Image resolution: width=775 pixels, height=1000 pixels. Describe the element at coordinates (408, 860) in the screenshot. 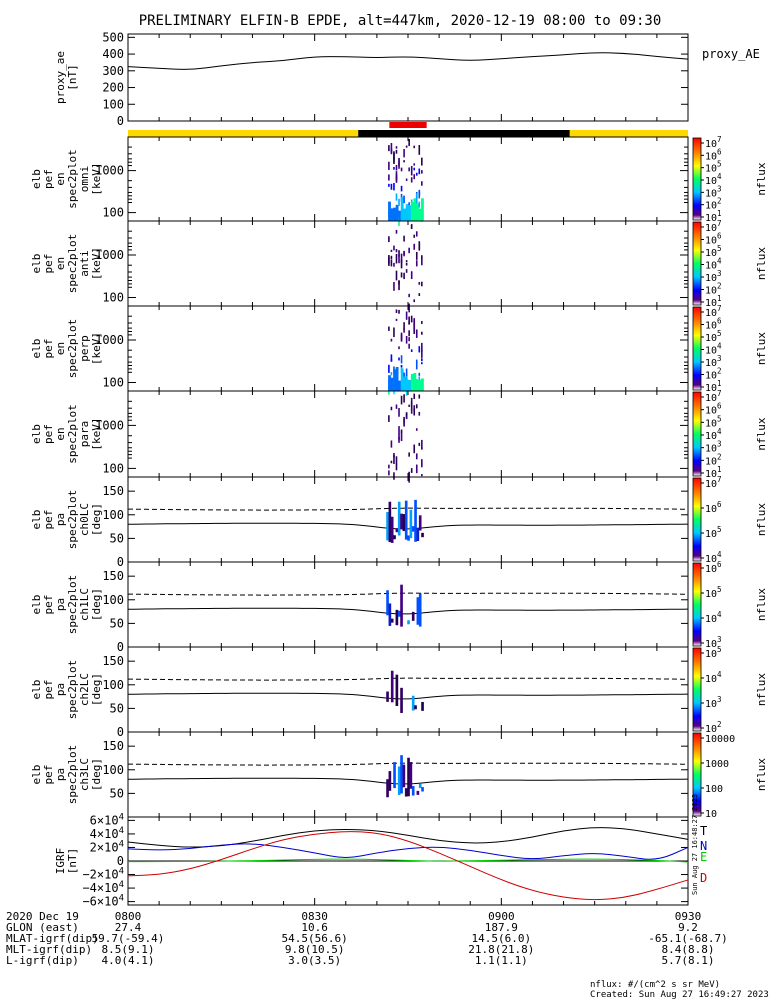

I see `igrf-series-e` at that location.